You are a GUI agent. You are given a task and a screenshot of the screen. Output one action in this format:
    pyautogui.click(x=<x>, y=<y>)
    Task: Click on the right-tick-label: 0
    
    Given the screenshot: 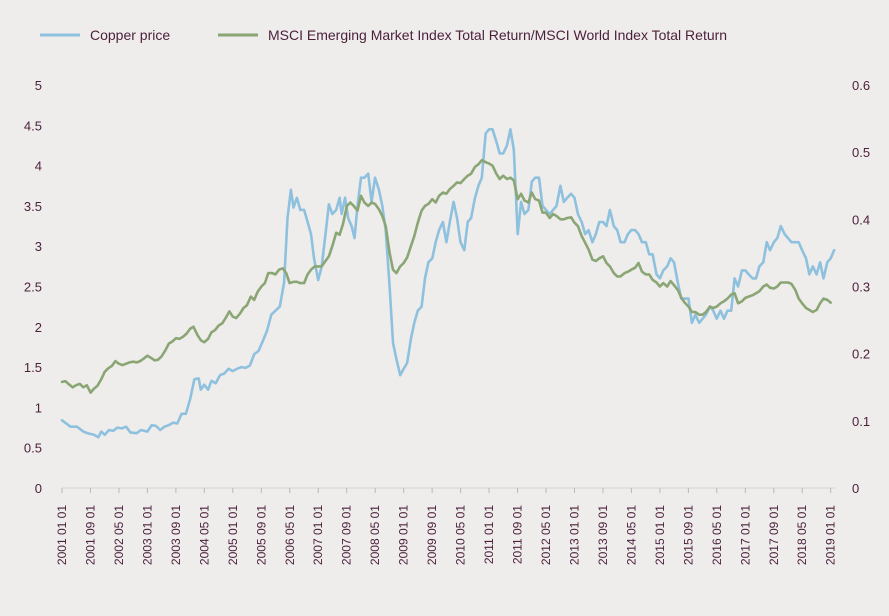 What is the action you would take?
    pyautogui.click(x=855, y=488)
    